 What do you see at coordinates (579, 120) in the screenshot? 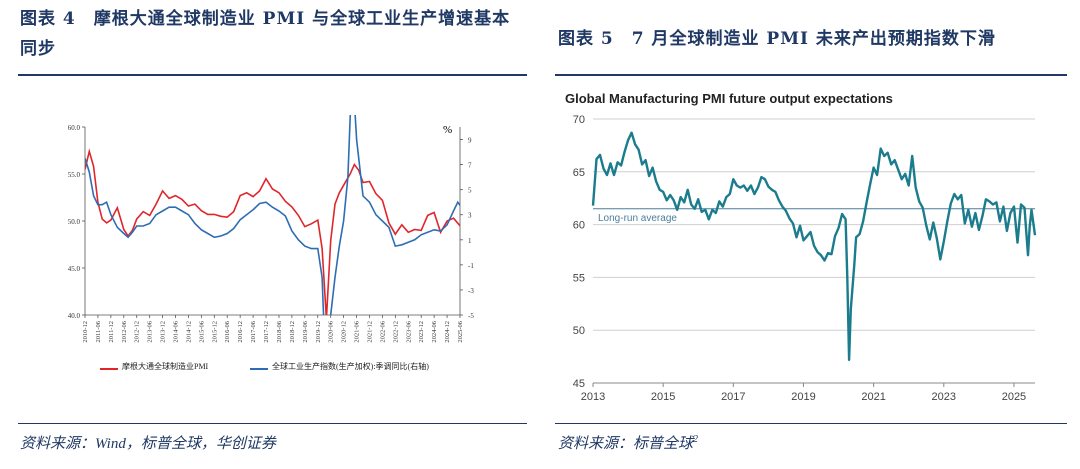
I see `y-tick-label: 70` at bounding box center [579, 120].